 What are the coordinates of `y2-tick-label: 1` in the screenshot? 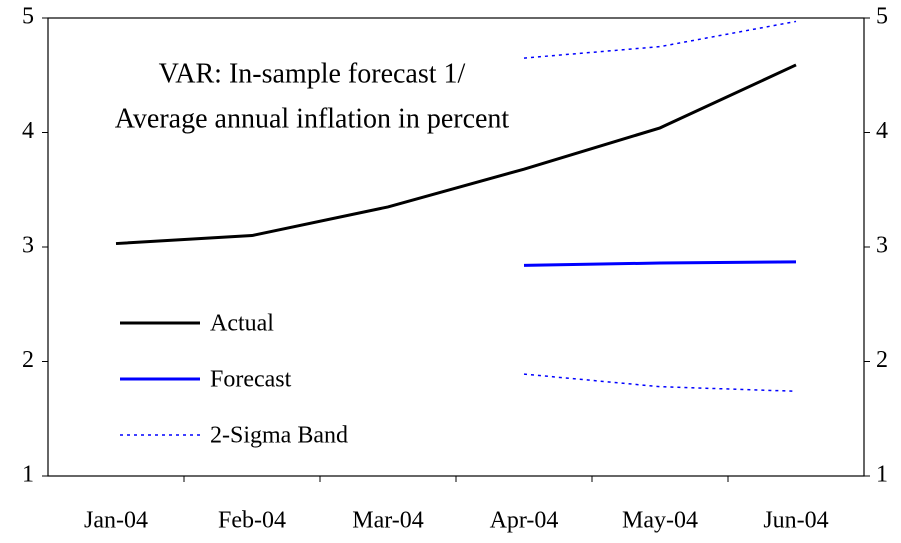 It's located at (882, 475).